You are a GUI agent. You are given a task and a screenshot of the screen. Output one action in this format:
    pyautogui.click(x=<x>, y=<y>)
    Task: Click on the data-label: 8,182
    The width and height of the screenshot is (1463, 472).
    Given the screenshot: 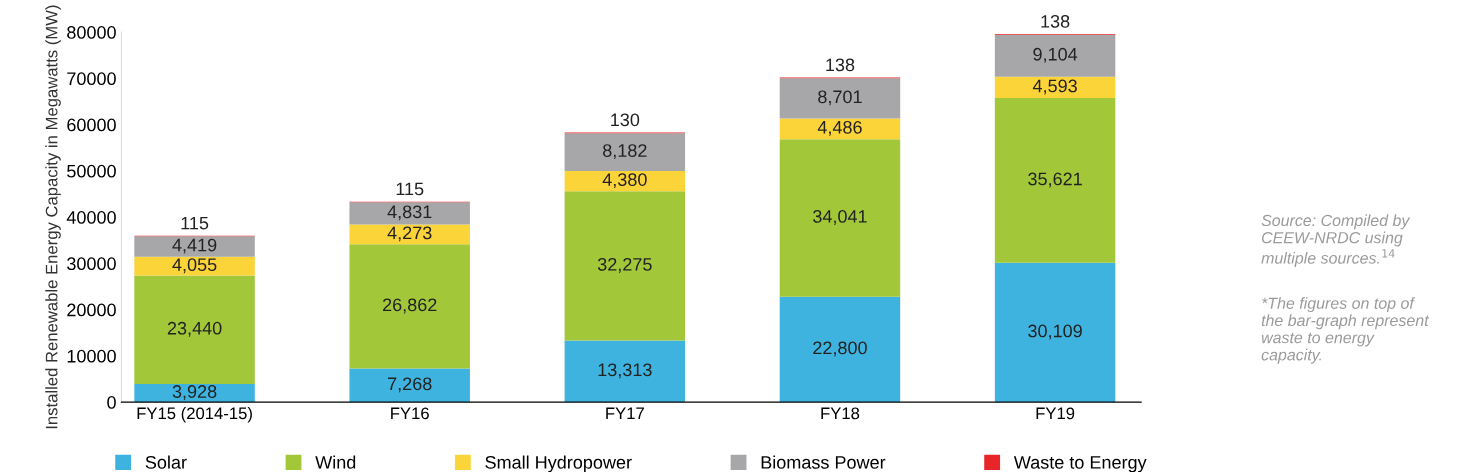 What is the action you would take?
    pyautogui.click(x=625, y=152)
    